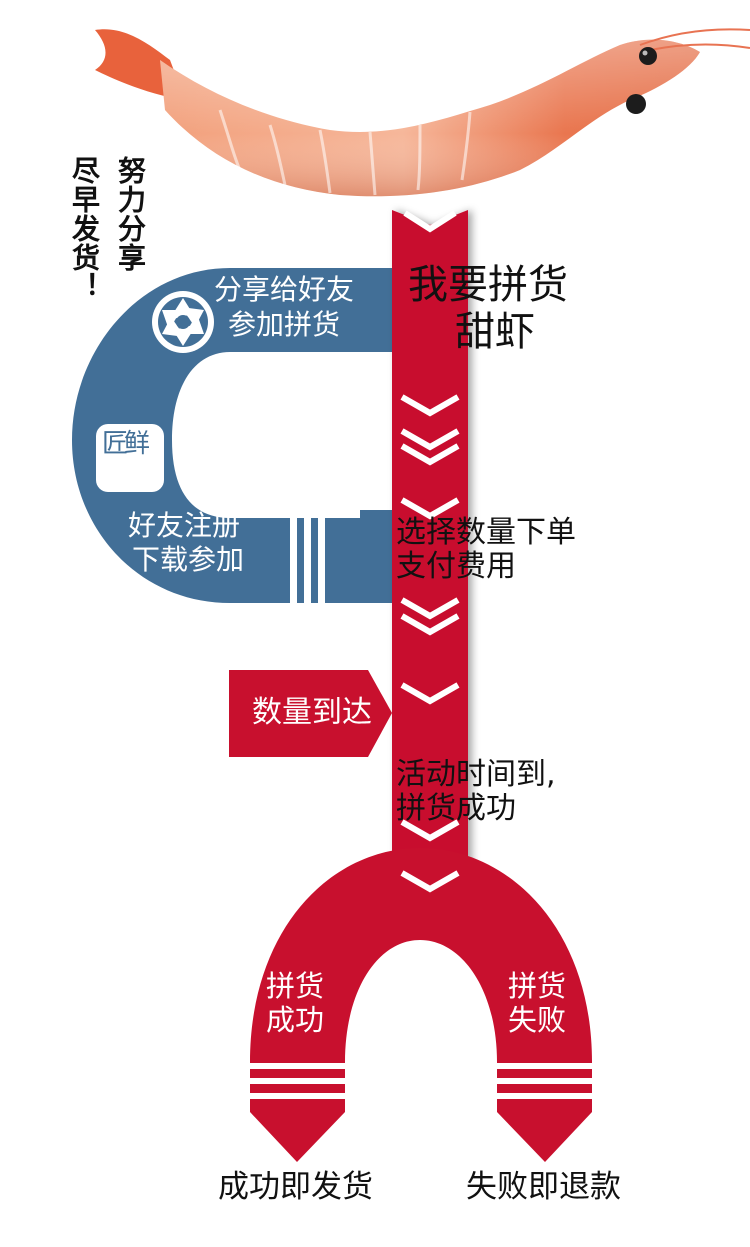 This screenshot has height=1247, width=750. I want to click on outcome-split-band, so click(421, 955).